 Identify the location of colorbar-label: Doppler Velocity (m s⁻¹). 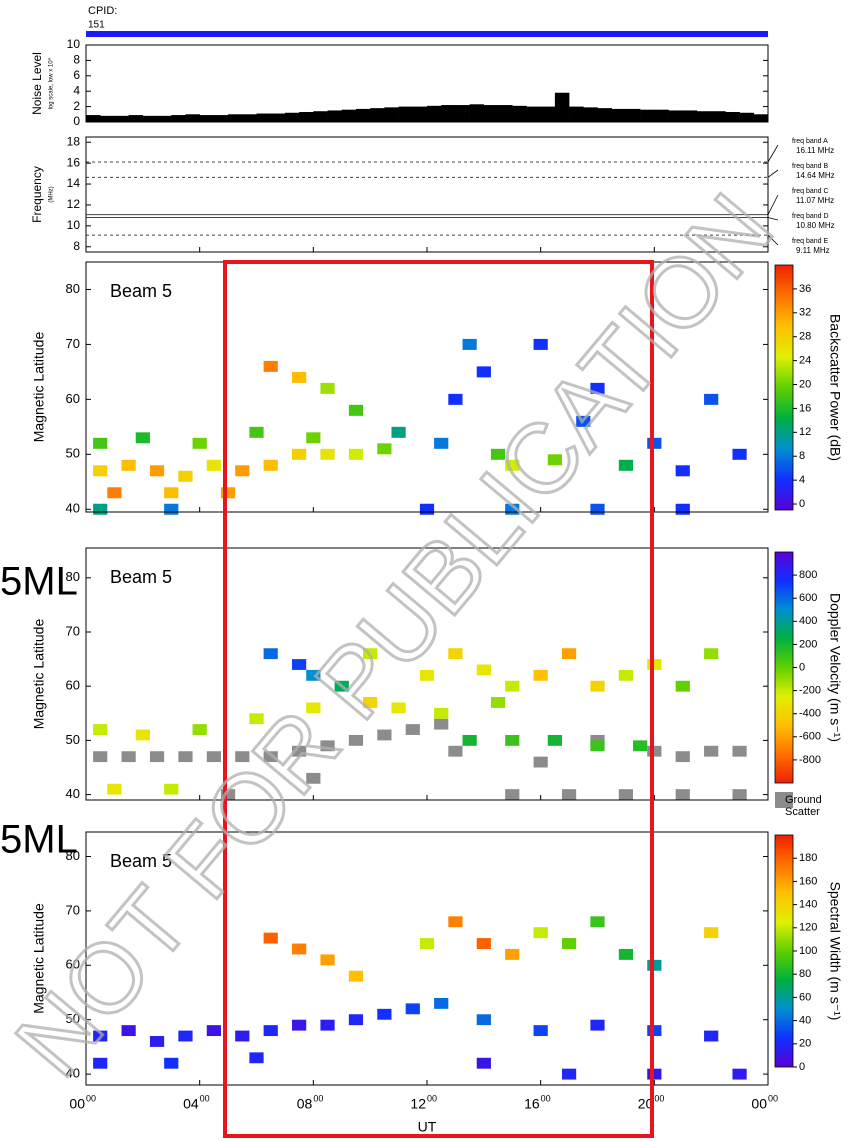
(835, 667).